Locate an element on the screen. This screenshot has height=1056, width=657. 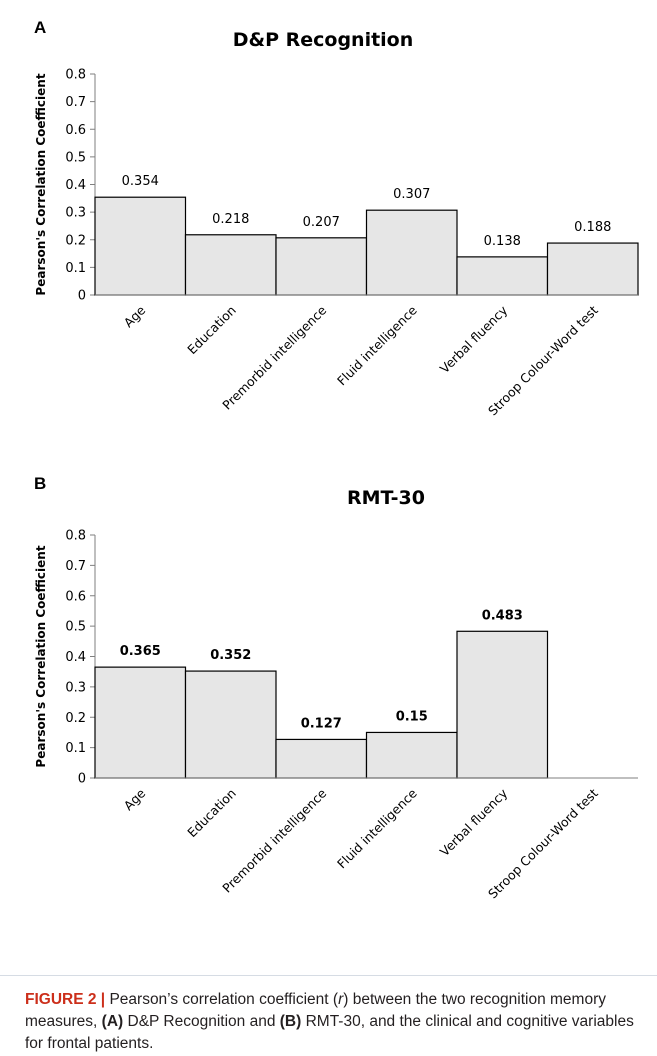
chart-a-data-label: 0.354 is located at coordinates (140, 181).